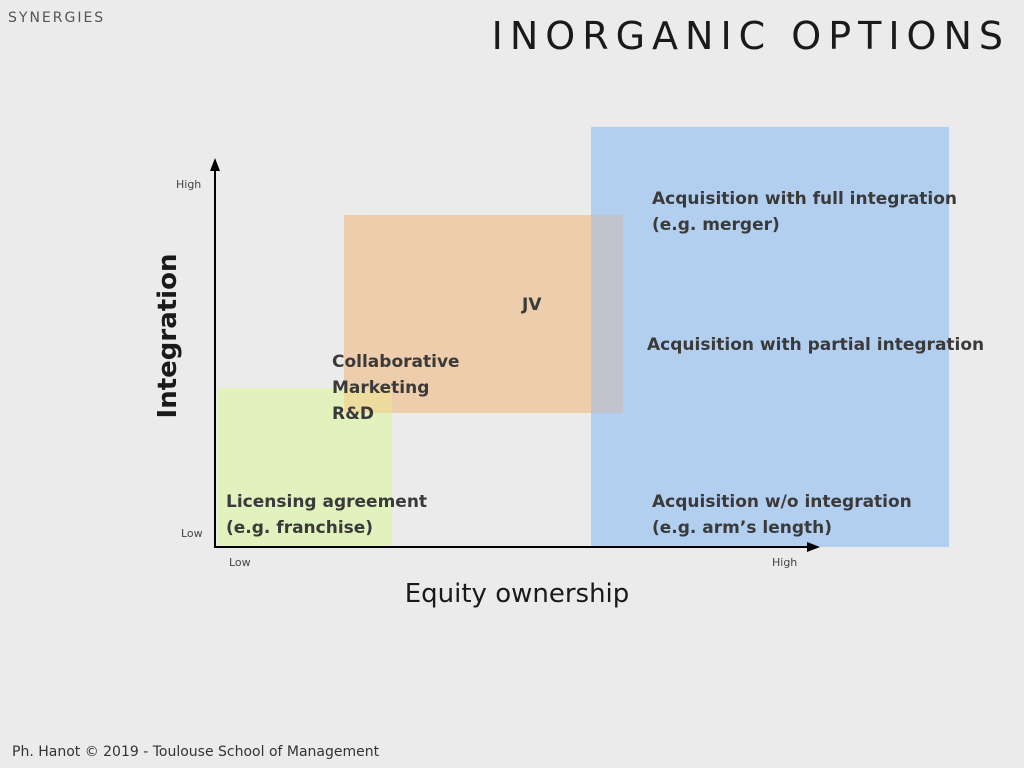  I want to click on y-axis-title: Integration, so click(168, 336).